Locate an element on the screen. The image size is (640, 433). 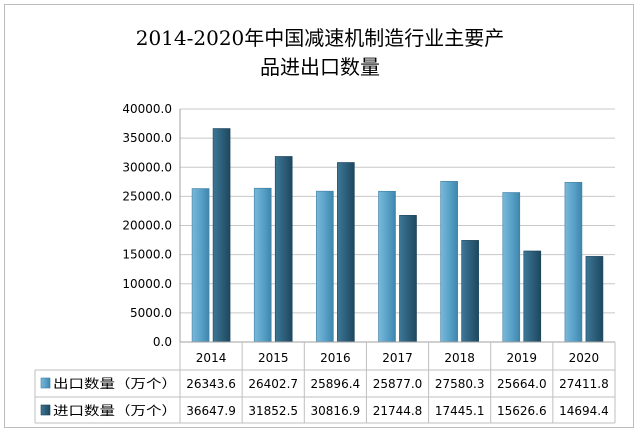
x-tick-label: 2018 is located at coordinates (459, 358).